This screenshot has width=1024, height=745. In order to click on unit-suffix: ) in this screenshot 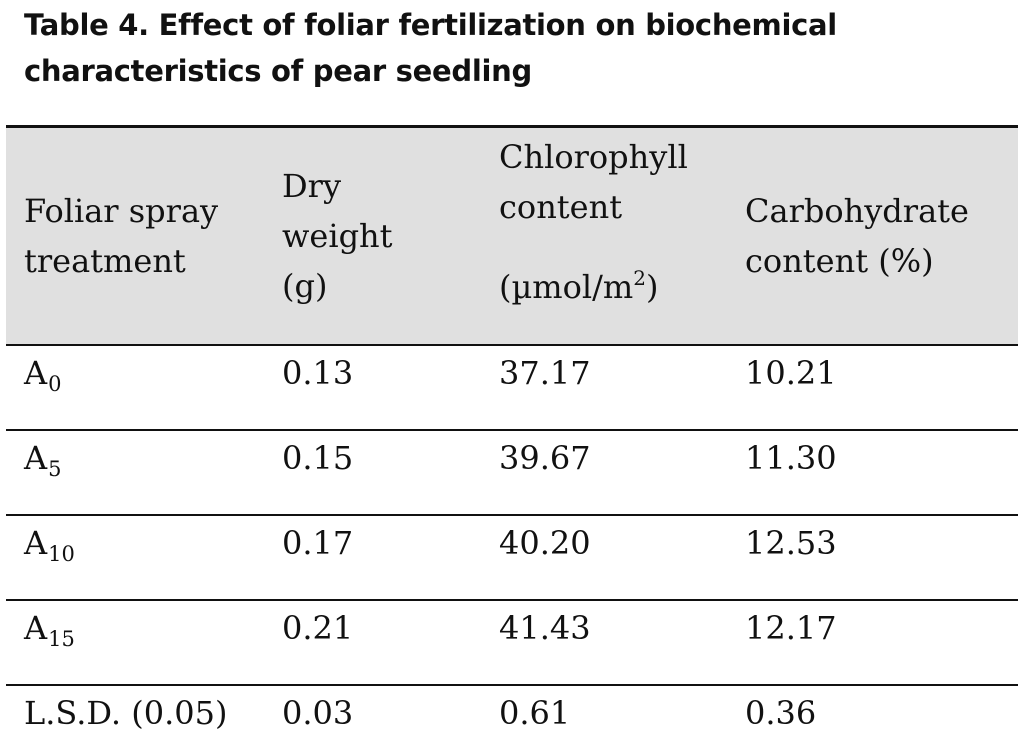, I will do `click(652, 287)`.